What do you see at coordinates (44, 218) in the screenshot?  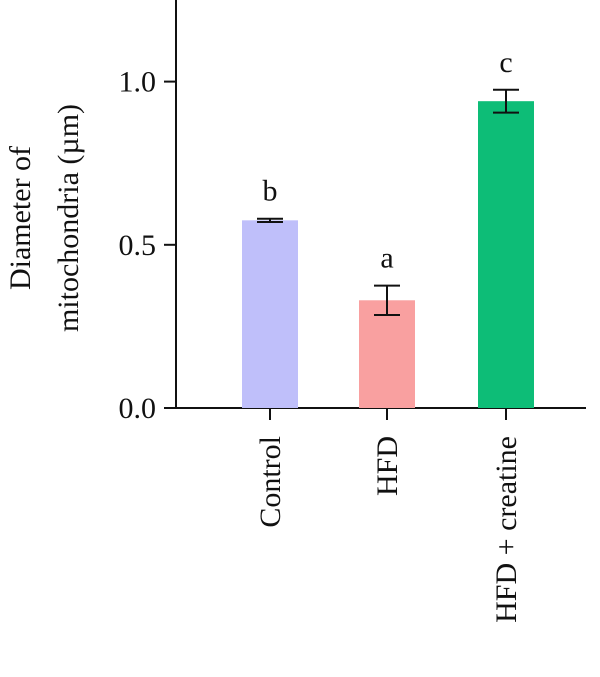 I see `y-axis-title: Diameter of mitochondria (µm)` at bounding box center [44, 218].